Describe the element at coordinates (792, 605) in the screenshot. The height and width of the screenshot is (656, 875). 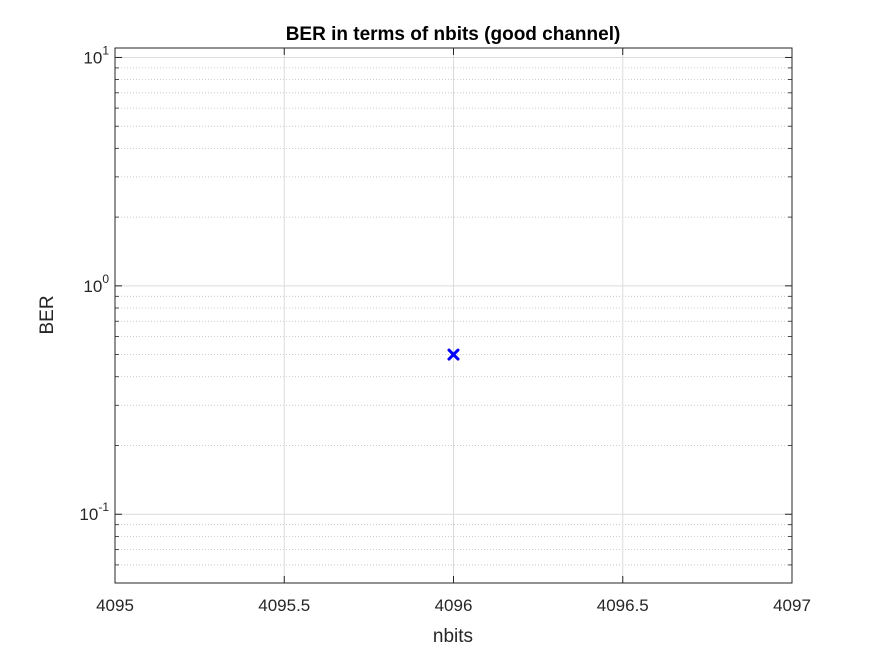
I see `x-tick-label: 4097` at that location.